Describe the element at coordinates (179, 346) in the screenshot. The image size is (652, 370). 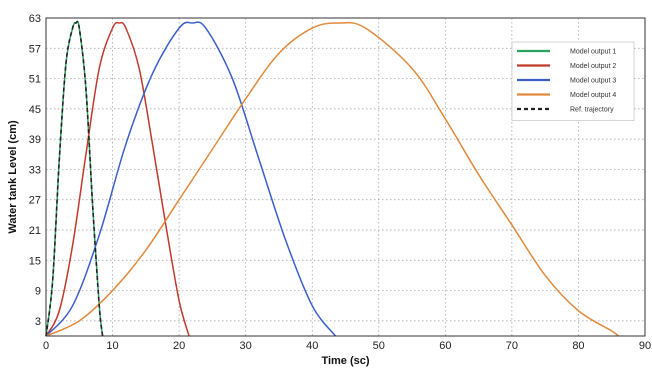
I see `x-tick-label: 20` at that location.